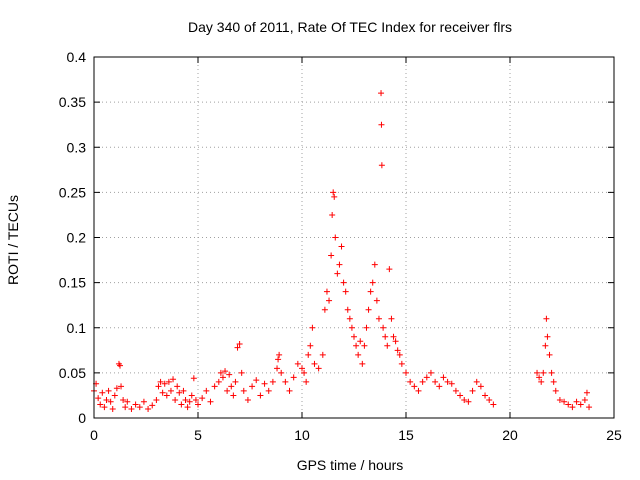  What do you see at coordinates (72, 373) in the screenshot?
I see `y-tick-label: 0.05` at bounding box center [72, 373].